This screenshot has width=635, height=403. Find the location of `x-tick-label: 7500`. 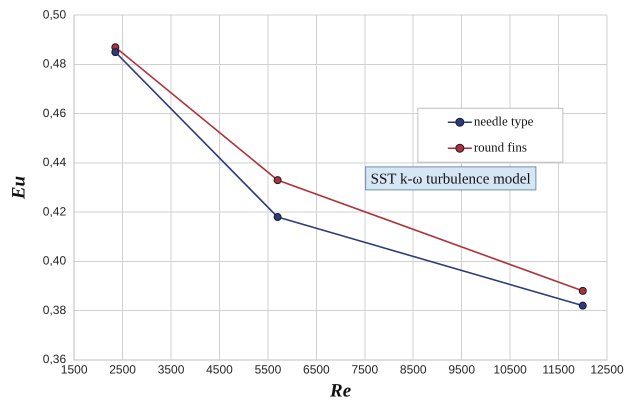

x-tick-label: 7500 is located at coordinates (364, 369).